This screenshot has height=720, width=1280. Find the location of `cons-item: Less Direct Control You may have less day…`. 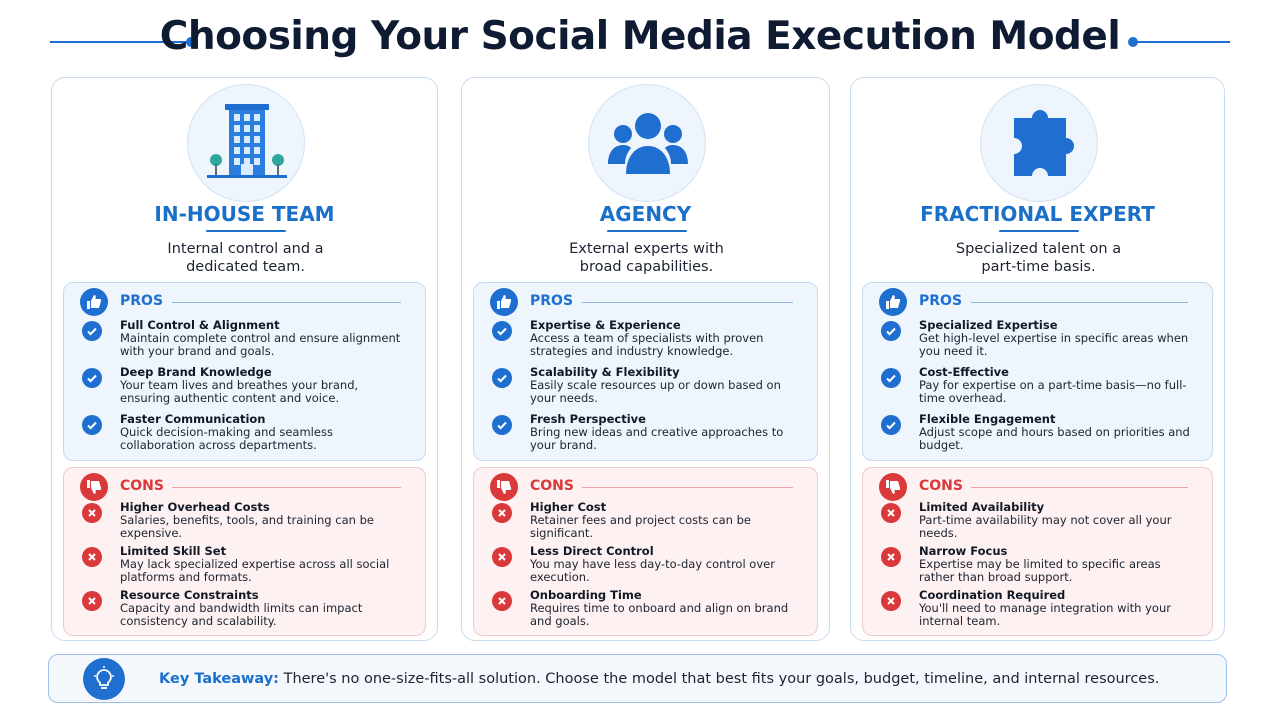

cons-item: Less Direct Control You may have less day… is located at coordinates (647, 564).